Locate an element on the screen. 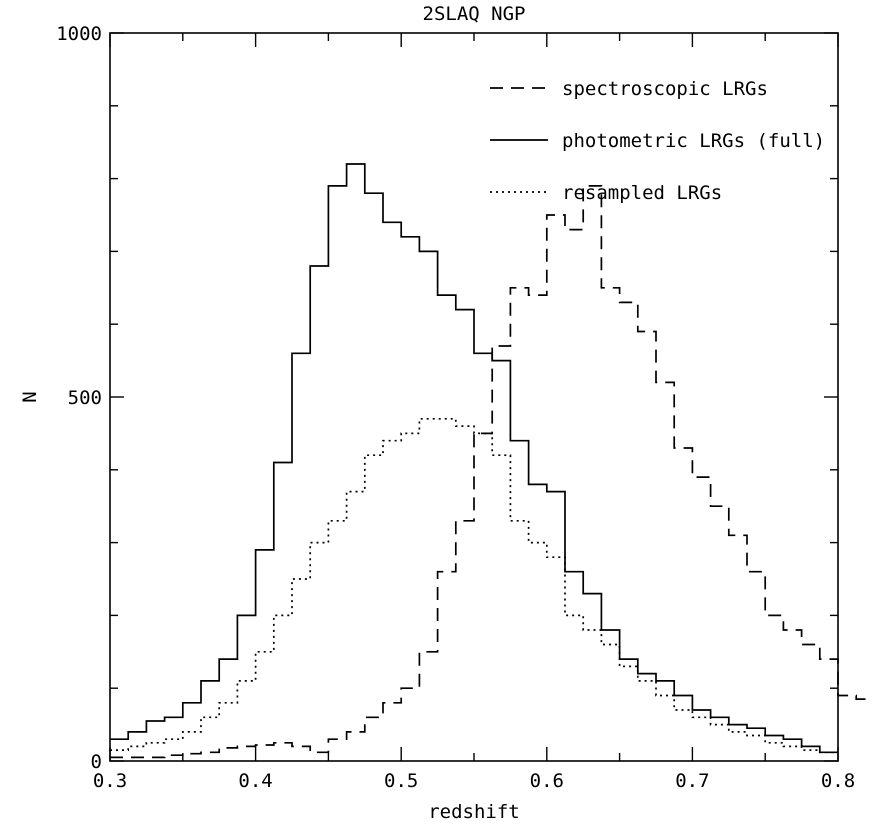  x-tick-label: 0.6 is located at coordinates (547, 781).